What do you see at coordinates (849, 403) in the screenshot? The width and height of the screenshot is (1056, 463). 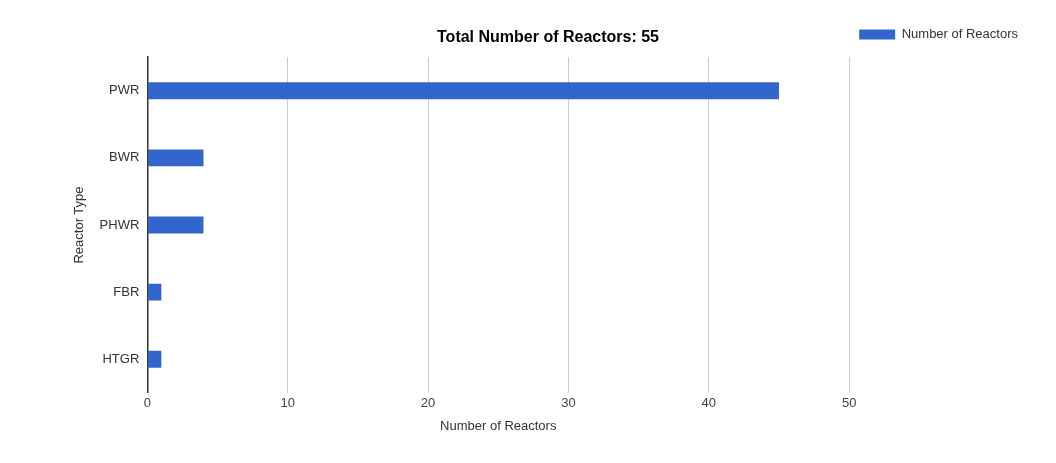 I see `x-tick-label: 50` at bounding box center [849, 403].